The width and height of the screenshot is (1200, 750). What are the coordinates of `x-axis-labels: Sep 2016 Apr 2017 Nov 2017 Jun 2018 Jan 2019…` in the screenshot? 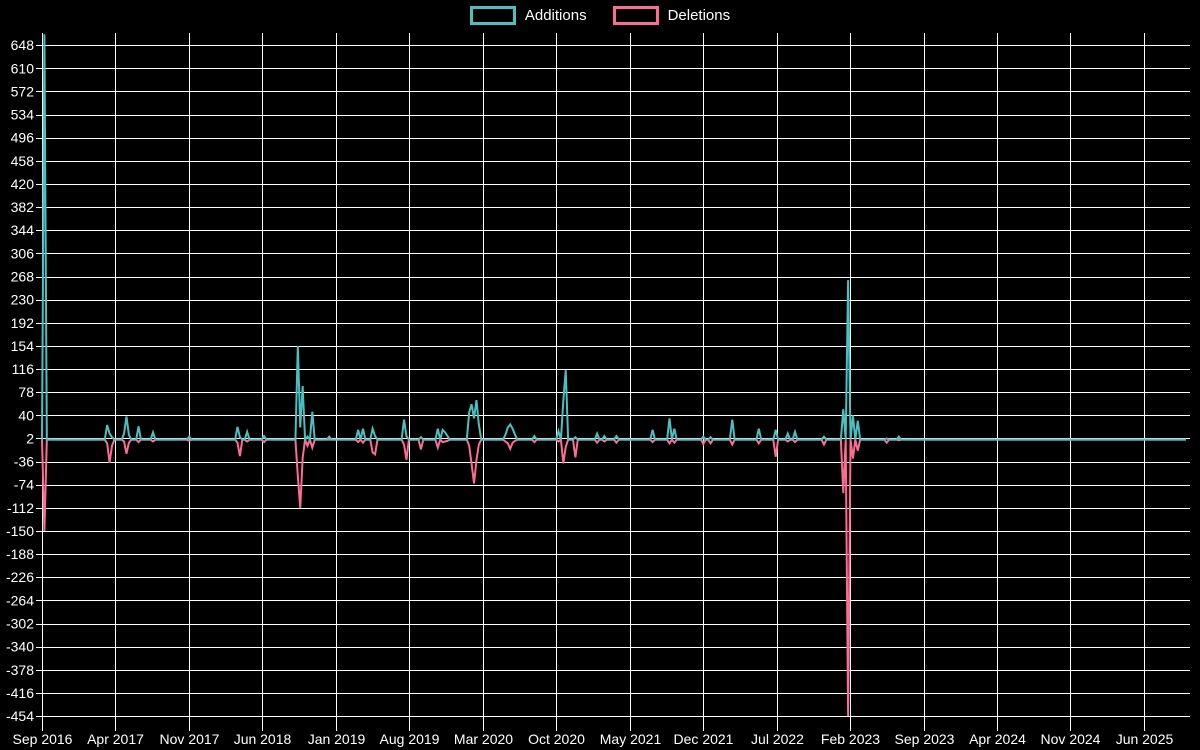 It's located at (593, 739).